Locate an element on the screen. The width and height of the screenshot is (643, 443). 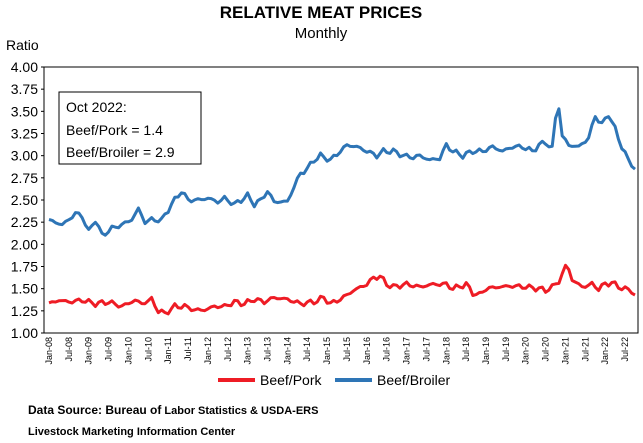
chart-subtitle: Monthly is located at coordinates (321, 33).